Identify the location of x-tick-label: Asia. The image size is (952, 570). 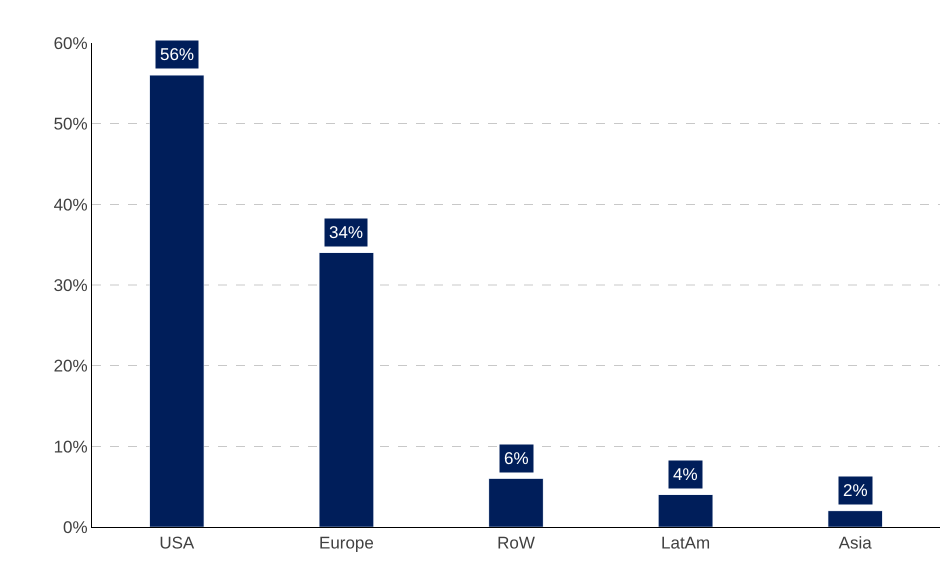
(855, 542).